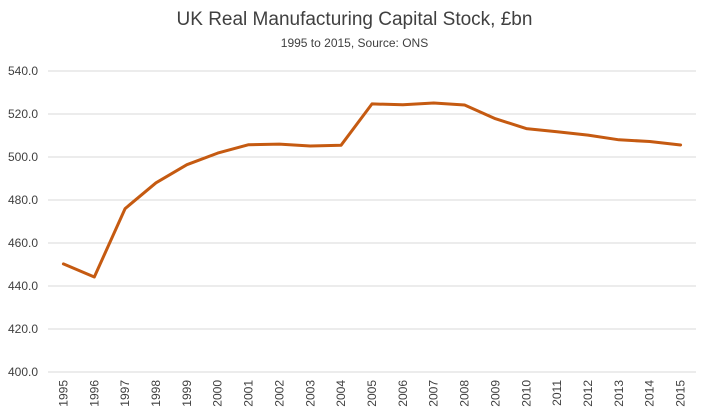  What do you see at coordinates (249, 393) in the screenshot?
I see `x-tick-label: 2001` at bounding box center [249, 393].